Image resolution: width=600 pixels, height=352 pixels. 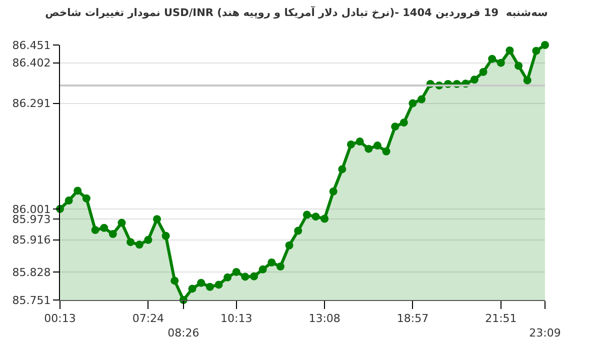 What do you see at coordinates (31, 240) in the screenshot?
I see `y-tick-label: 85.916` at bounding box center [31, 240].